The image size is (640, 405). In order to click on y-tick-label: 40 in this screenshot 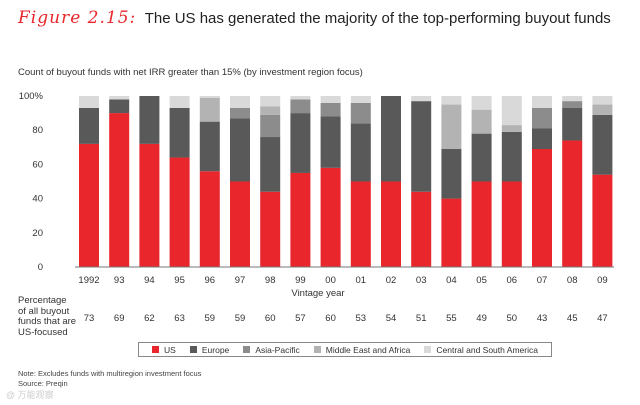, I will do `click(37, 199)`.